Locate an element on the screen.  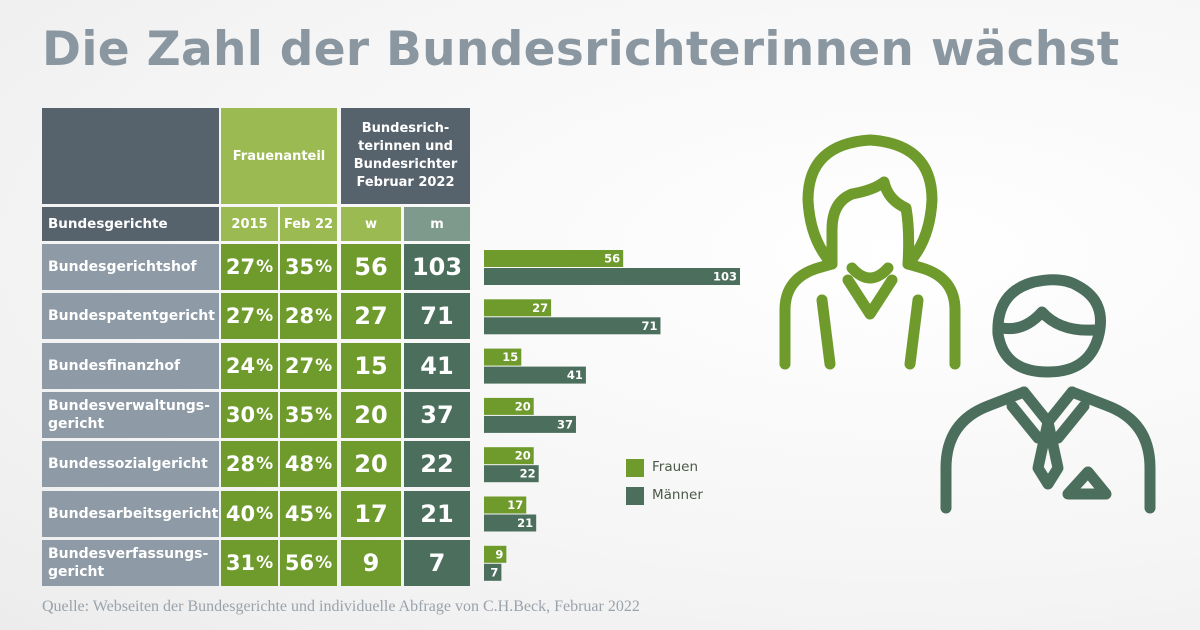
pct-feb22-cell: 28% is located at coordinates (308, 316).